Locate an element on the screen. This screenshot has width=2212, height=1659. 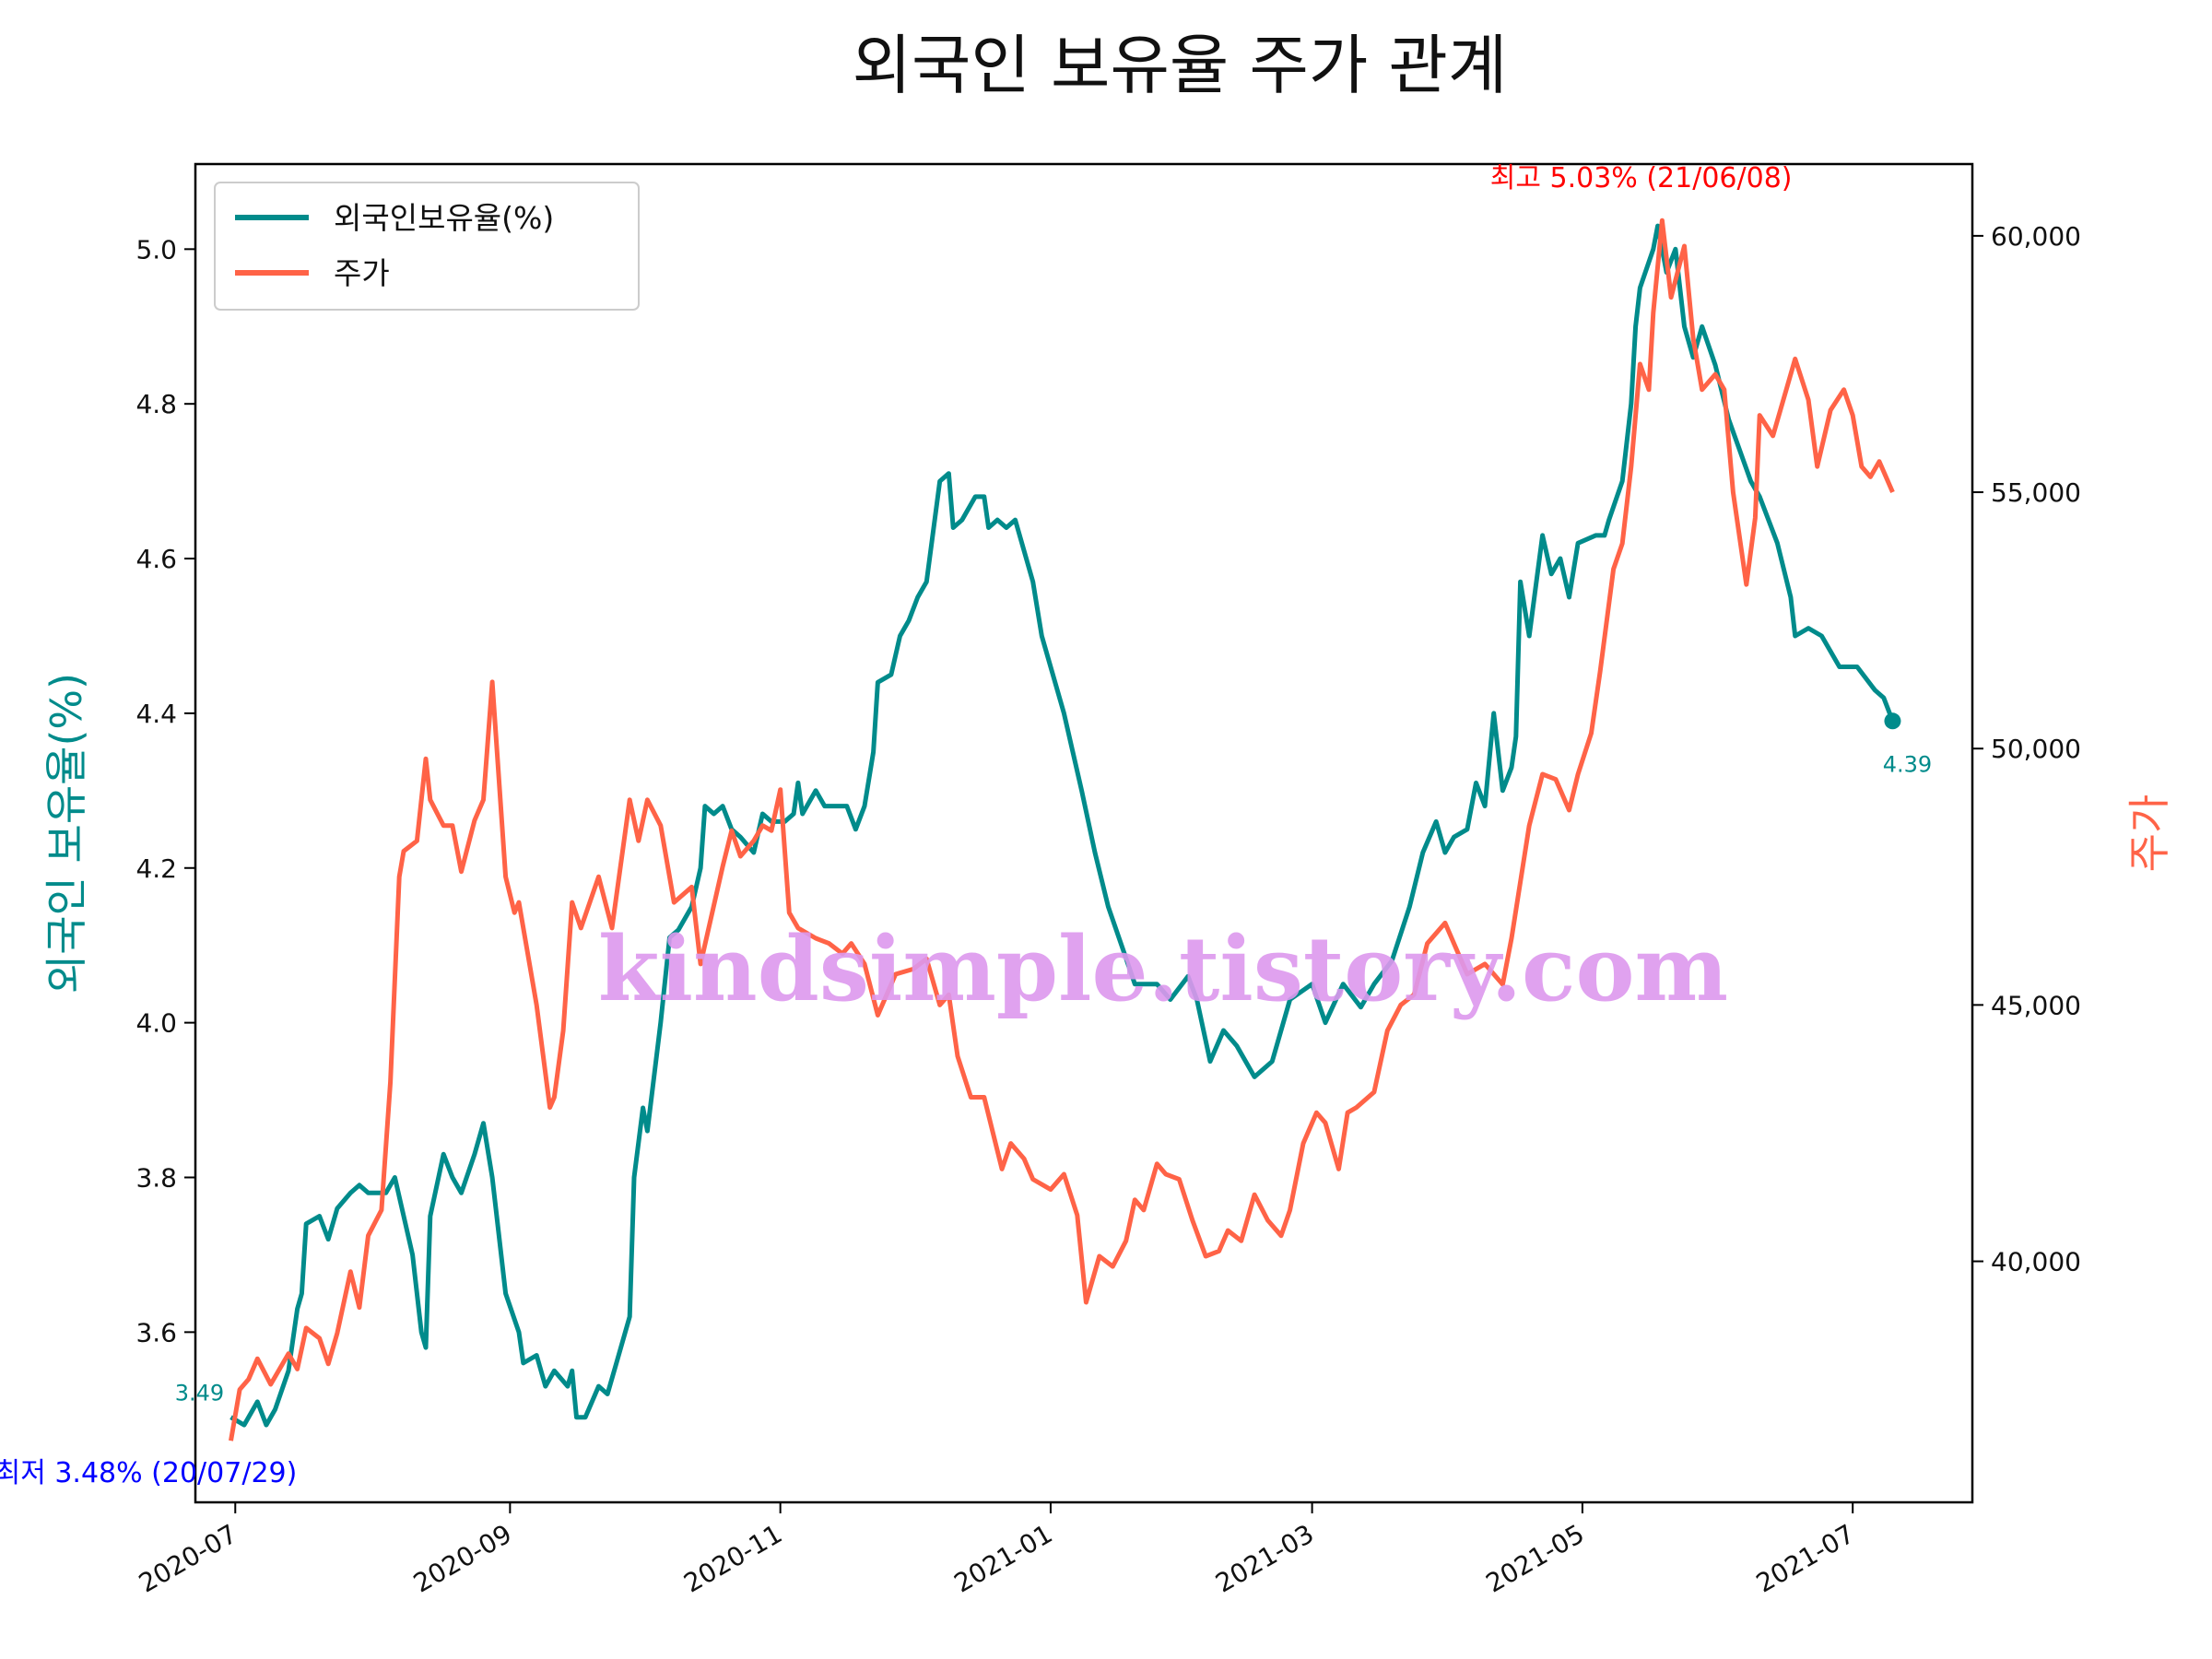
start-value-label: 3.49 is located at coordinates (199, 1393).